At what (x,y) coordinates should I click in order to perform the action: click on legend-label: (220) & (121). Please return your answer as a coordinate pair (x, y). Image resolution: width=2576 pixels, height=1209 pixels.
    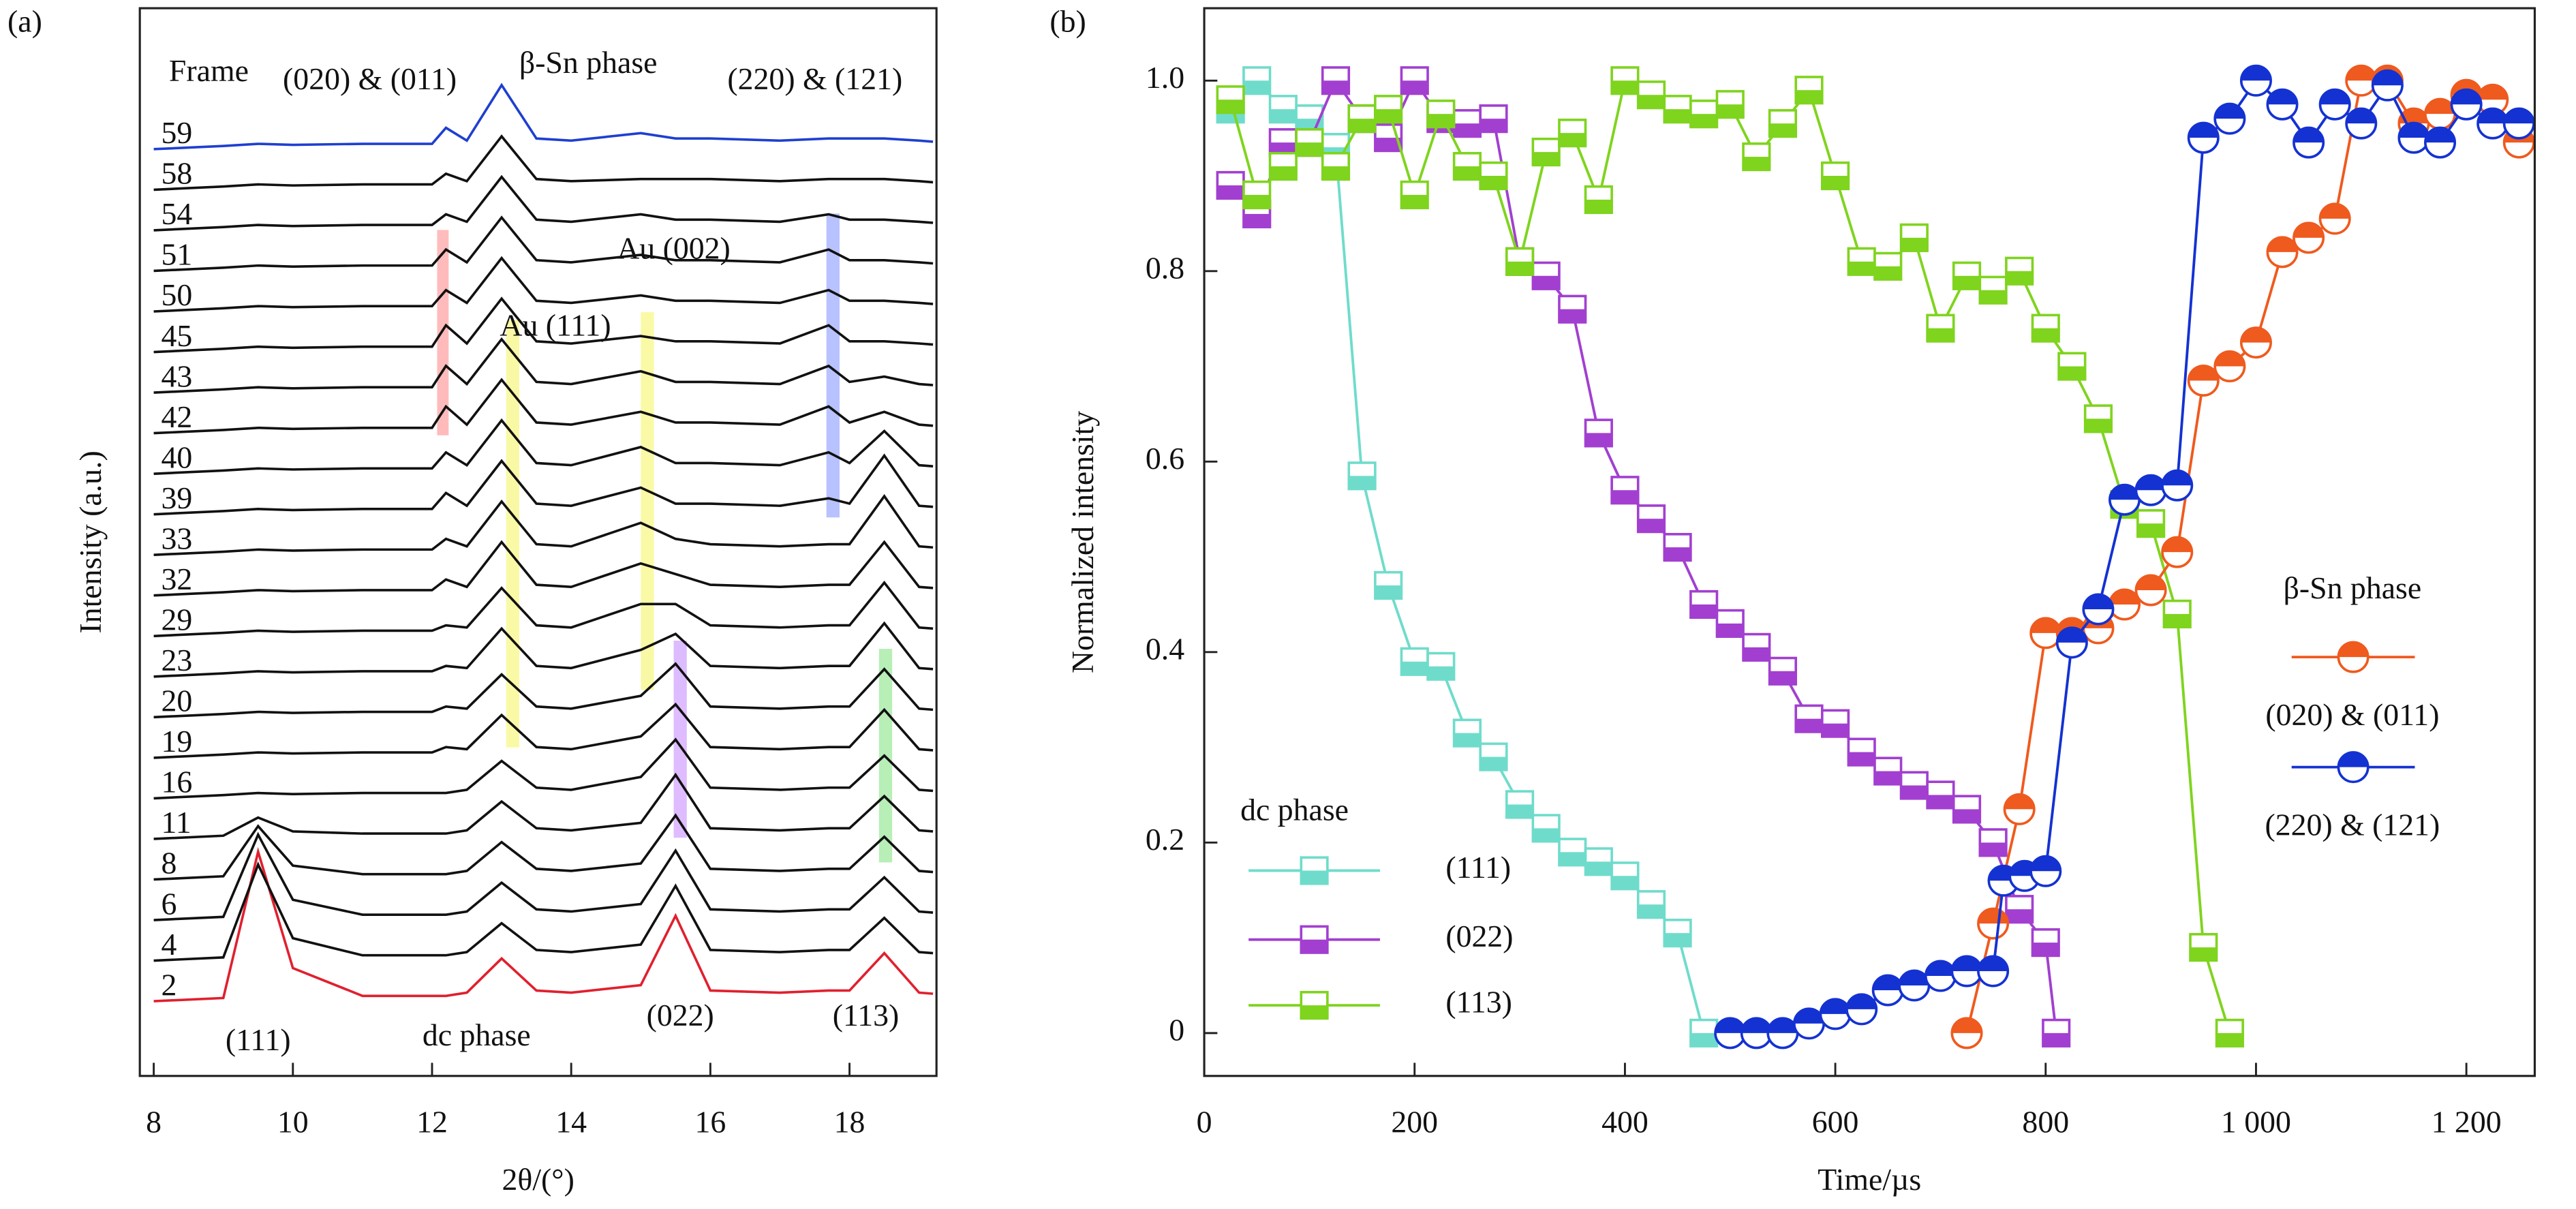
    Looking at the image, I should click on (2352, 825).